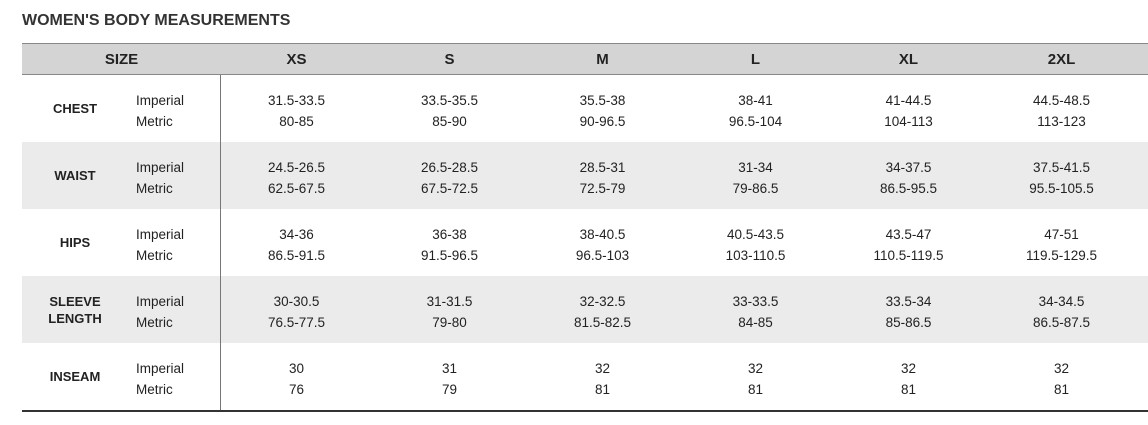  What do you see at coordinates (296, 389) in the screenshot?
I see `metric-value: 76` at bounding box center [296, 389].